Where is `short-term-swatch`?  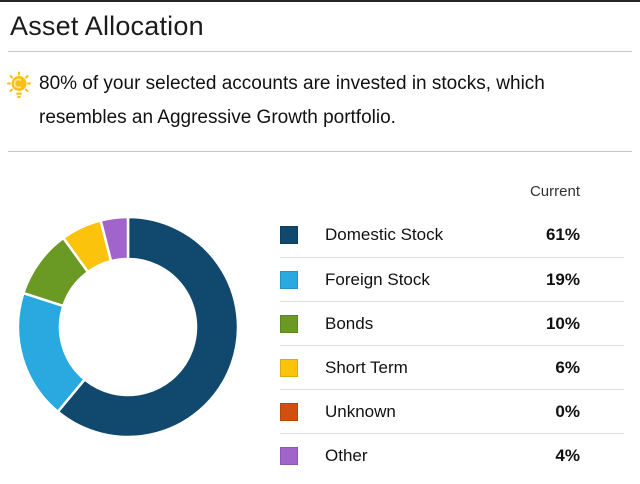 short-term-swatch is located at coordinates (289, 367).